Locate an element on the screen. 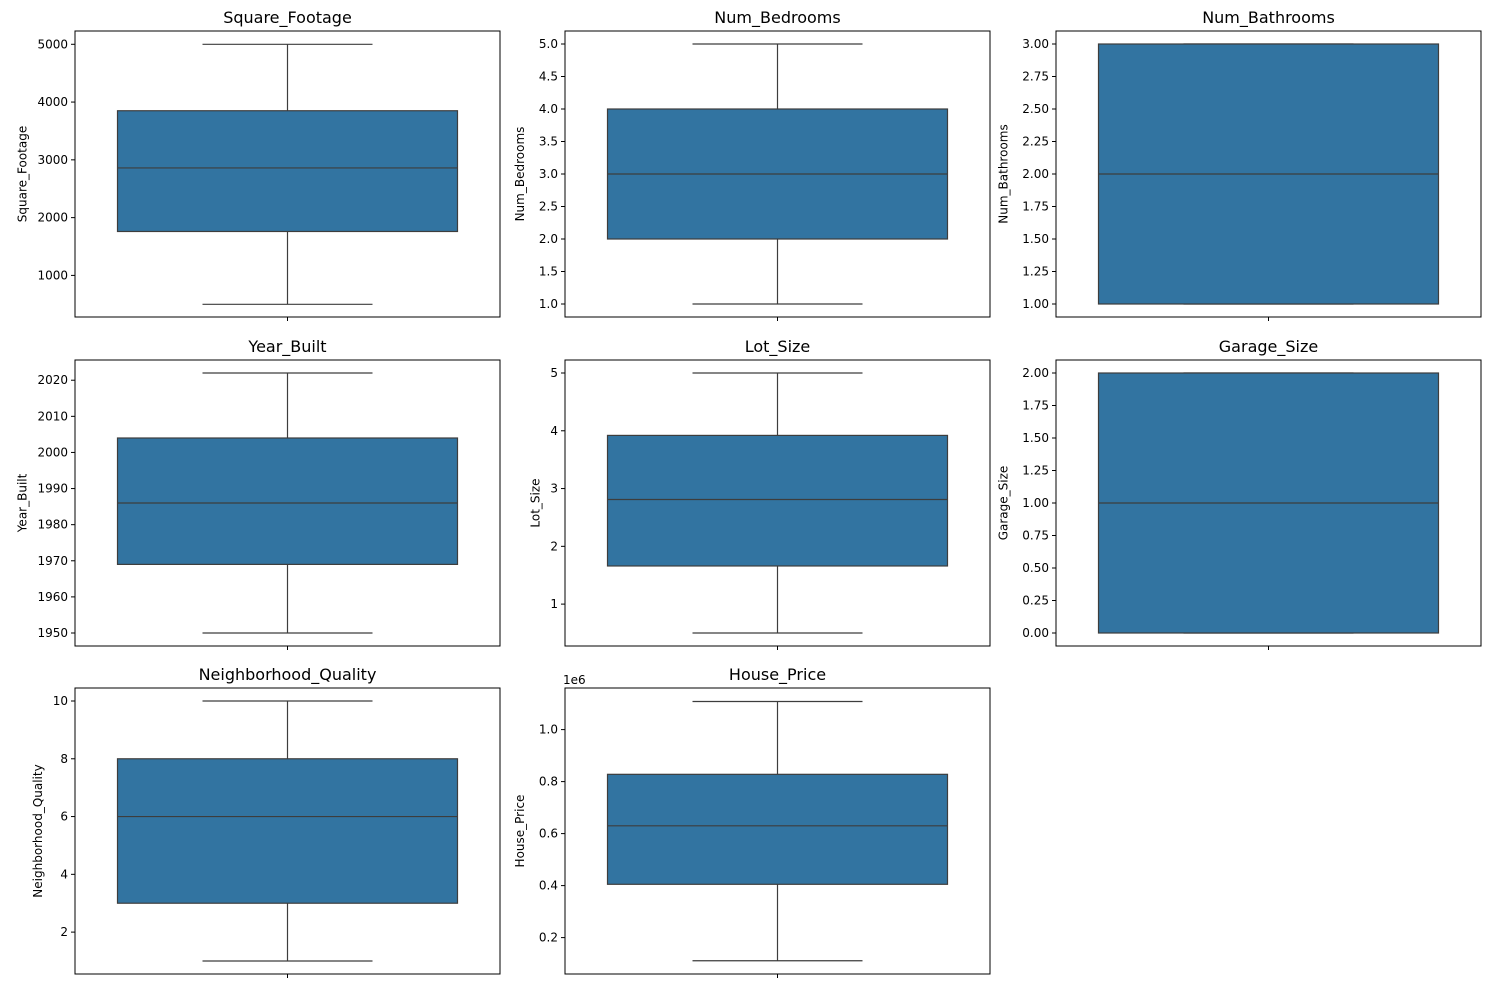 This screenshot has width=1489, height=989. chart-title: Lot_Size is located at coordinates (778, 347).